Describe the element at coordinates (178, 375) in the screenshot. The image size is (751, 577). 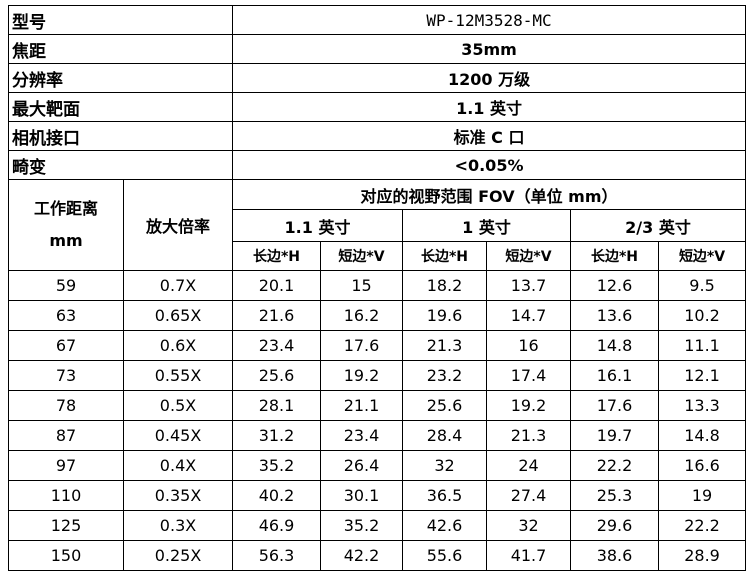
I see `table-cell: 0.55X` at that location.